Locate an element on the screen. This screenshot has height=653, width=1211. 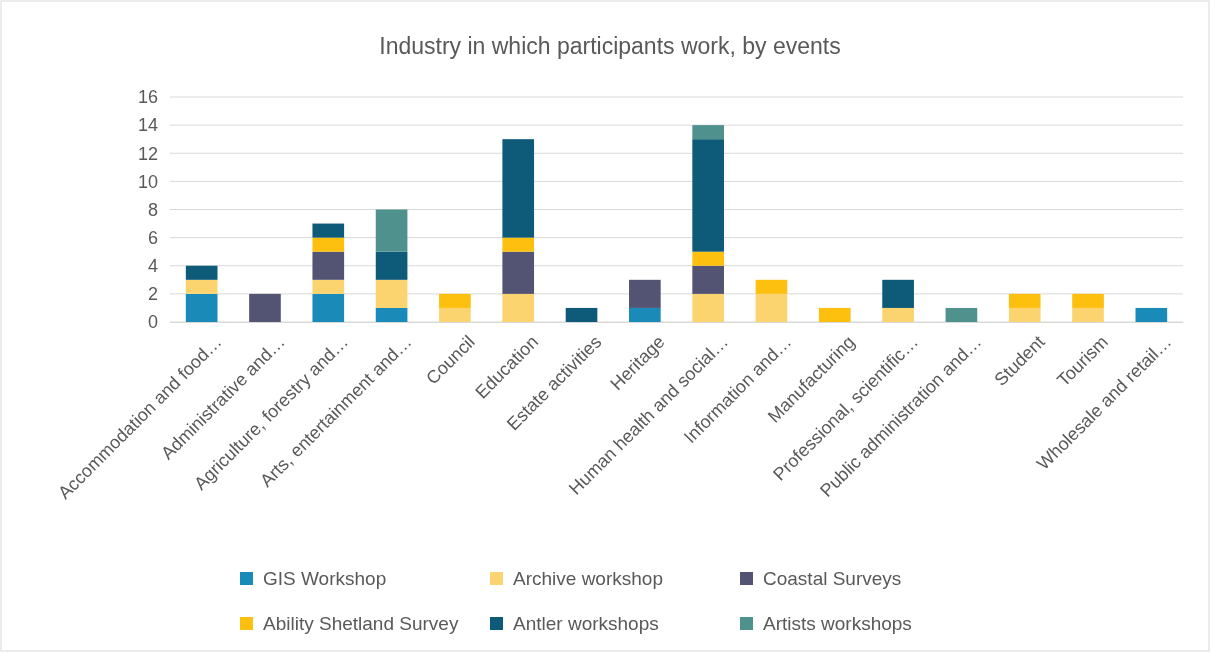
y-tick-label: 16 is located at coordinates (147, 97).